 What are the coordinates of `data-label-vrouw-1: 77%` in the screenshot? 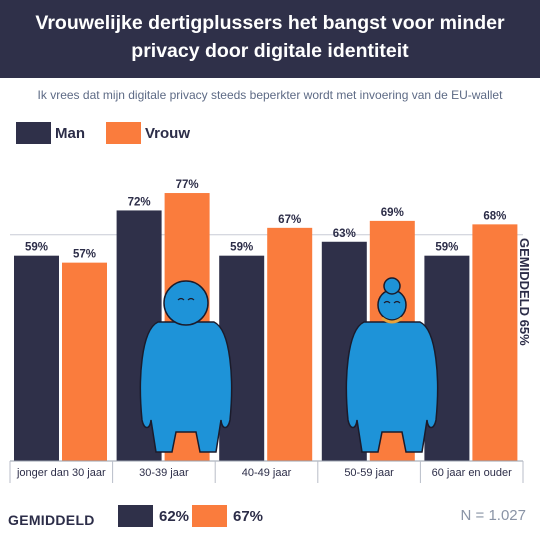 It's located at (187, 185).